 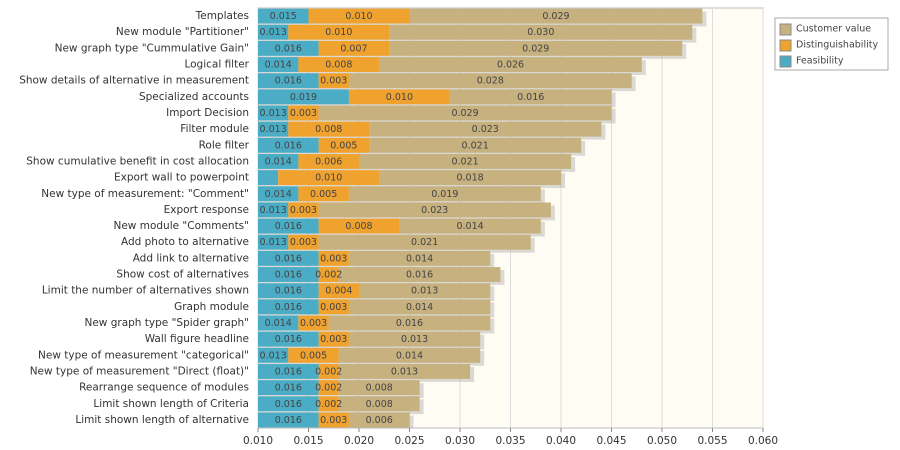 I want to click on y-tick-label: Limit the number of alternatives shown, so click(x=145, y=291).